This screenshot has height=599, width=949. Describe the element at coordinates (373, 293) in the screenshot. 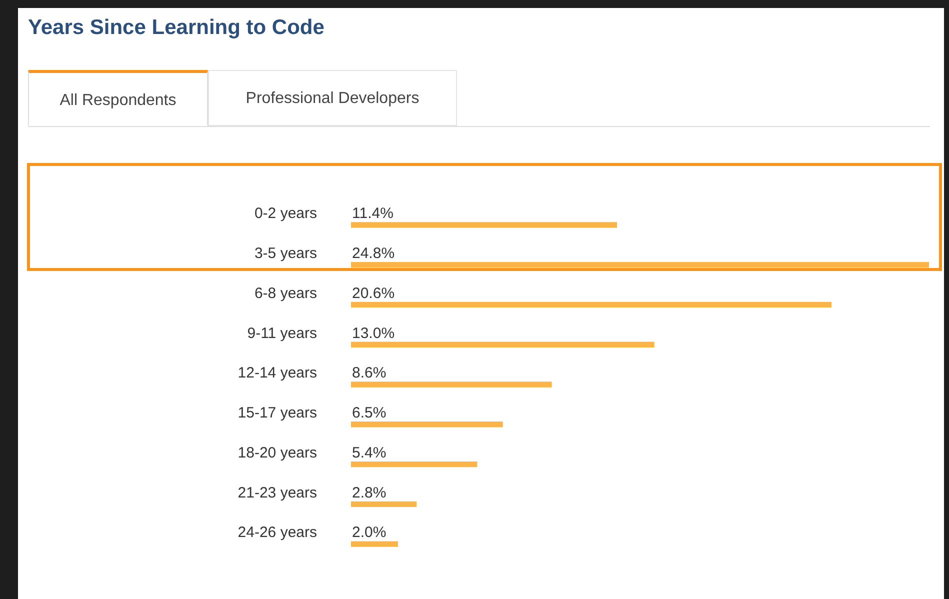

I see `data-label: 20.6%` at that location.